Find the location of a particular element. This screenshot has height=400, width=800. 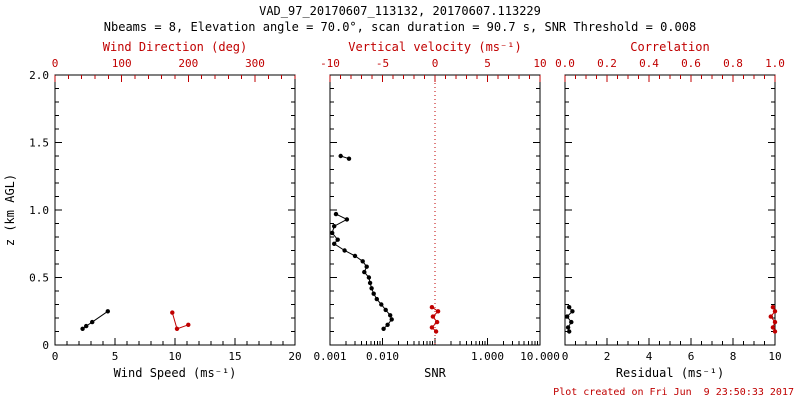

svg-text: -10 is located at coordinates (330, 63).